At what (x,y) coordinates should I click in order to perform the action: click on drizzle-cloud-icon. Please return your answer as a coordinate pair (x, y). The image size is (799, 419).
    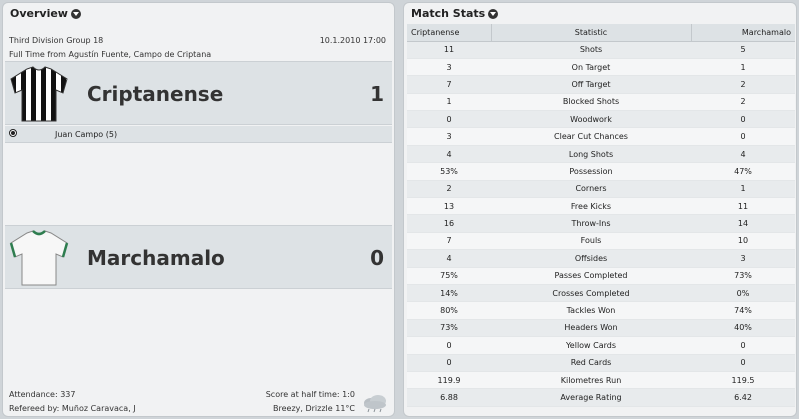
    Looking at the image, I should click on (375, 404).